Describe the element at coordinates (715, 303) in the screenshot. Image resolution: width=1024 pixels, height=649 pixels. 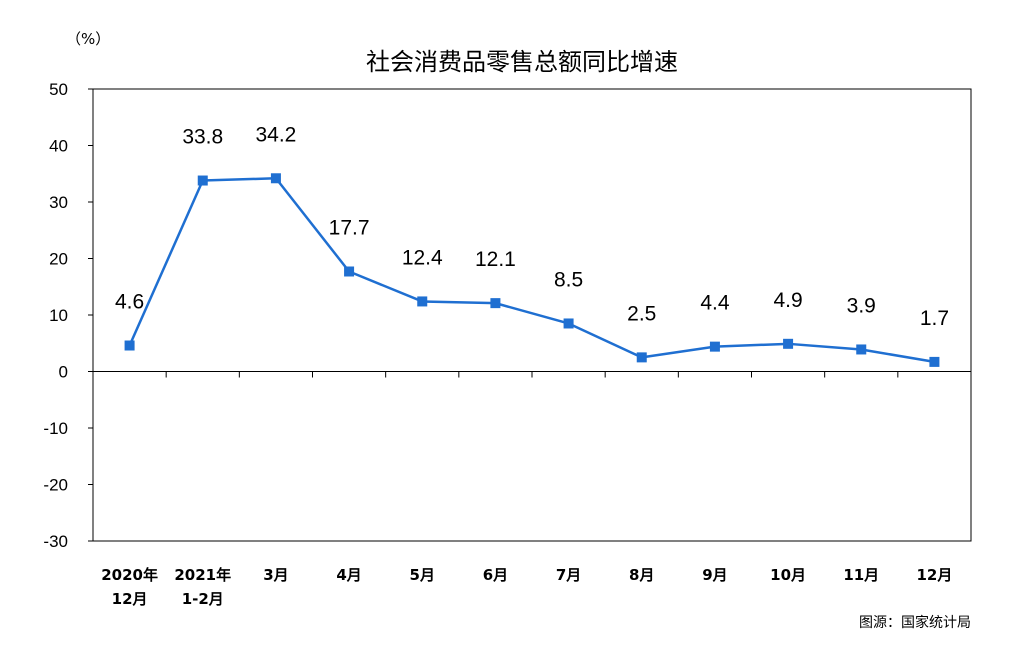
I see `data-value-label: 4.4` at that location.